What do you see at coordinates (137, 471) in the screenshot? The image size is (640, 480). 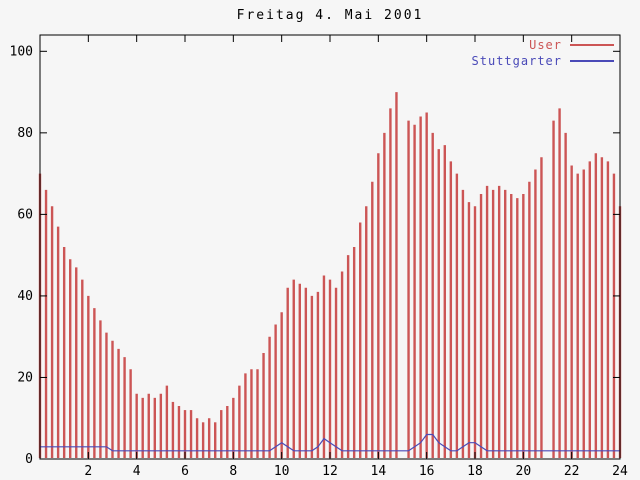 I see `x-tick-label: 4` at bounding box center [137, 471].